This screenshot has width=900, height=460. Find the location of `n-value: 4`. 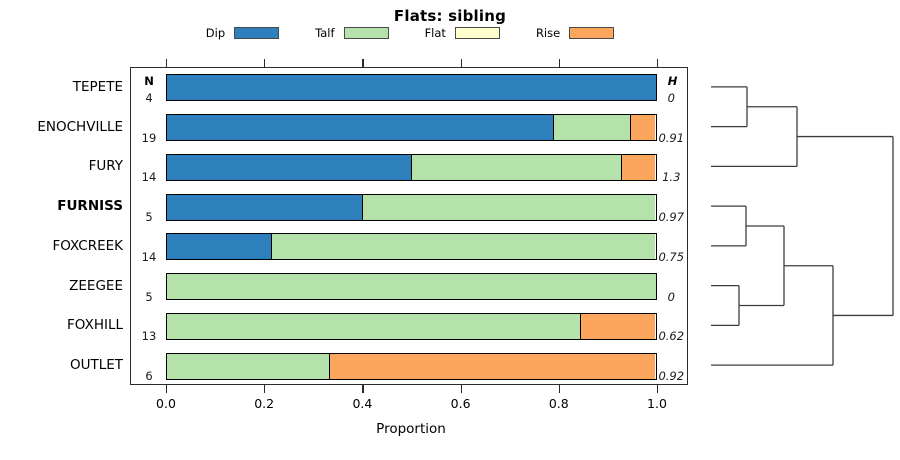

n-value: 4 is located at coordinates (149, 97).